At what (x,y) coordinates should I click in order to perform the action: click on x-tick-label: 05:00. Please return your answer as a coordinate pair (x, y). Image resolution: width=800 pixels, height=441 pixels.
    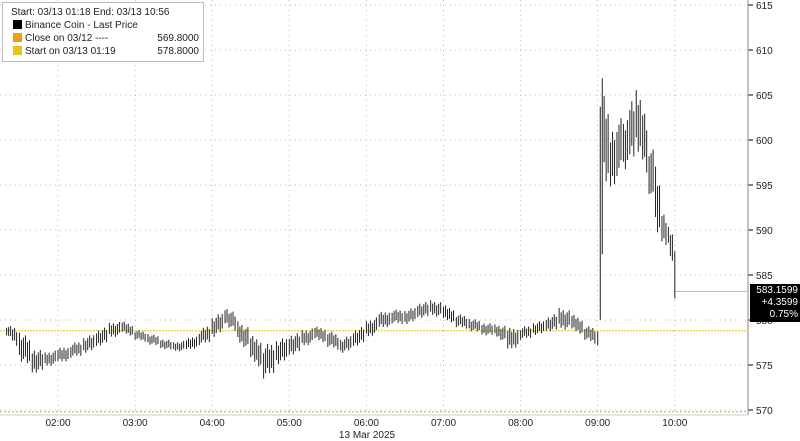
    Looking at the image, I should click on (289, 423).